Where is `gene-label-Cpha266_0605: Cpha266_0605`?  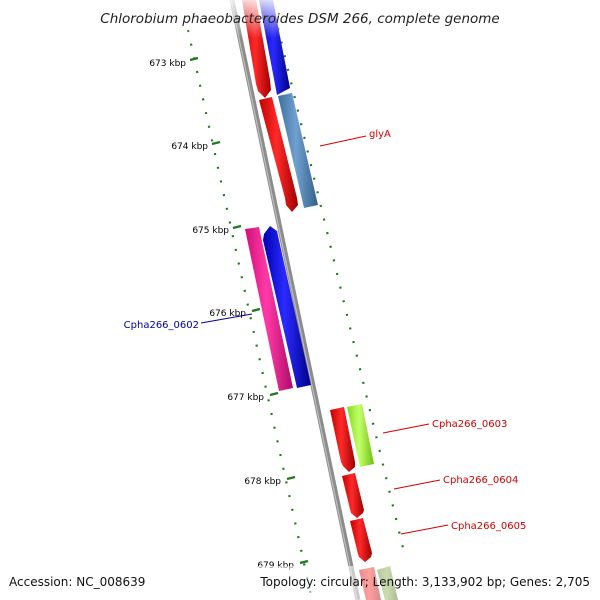 gene-label-Cpha266_0605: Cpha266_0605 is located at coordinates (488, 526).